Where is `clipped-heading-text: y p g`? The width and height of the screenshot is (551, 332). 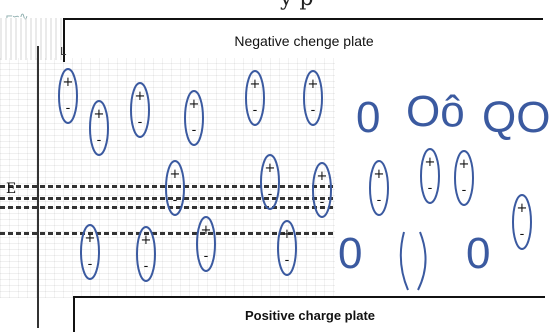
clipped-heading-text: y p g is located at coordinates (315, 5).